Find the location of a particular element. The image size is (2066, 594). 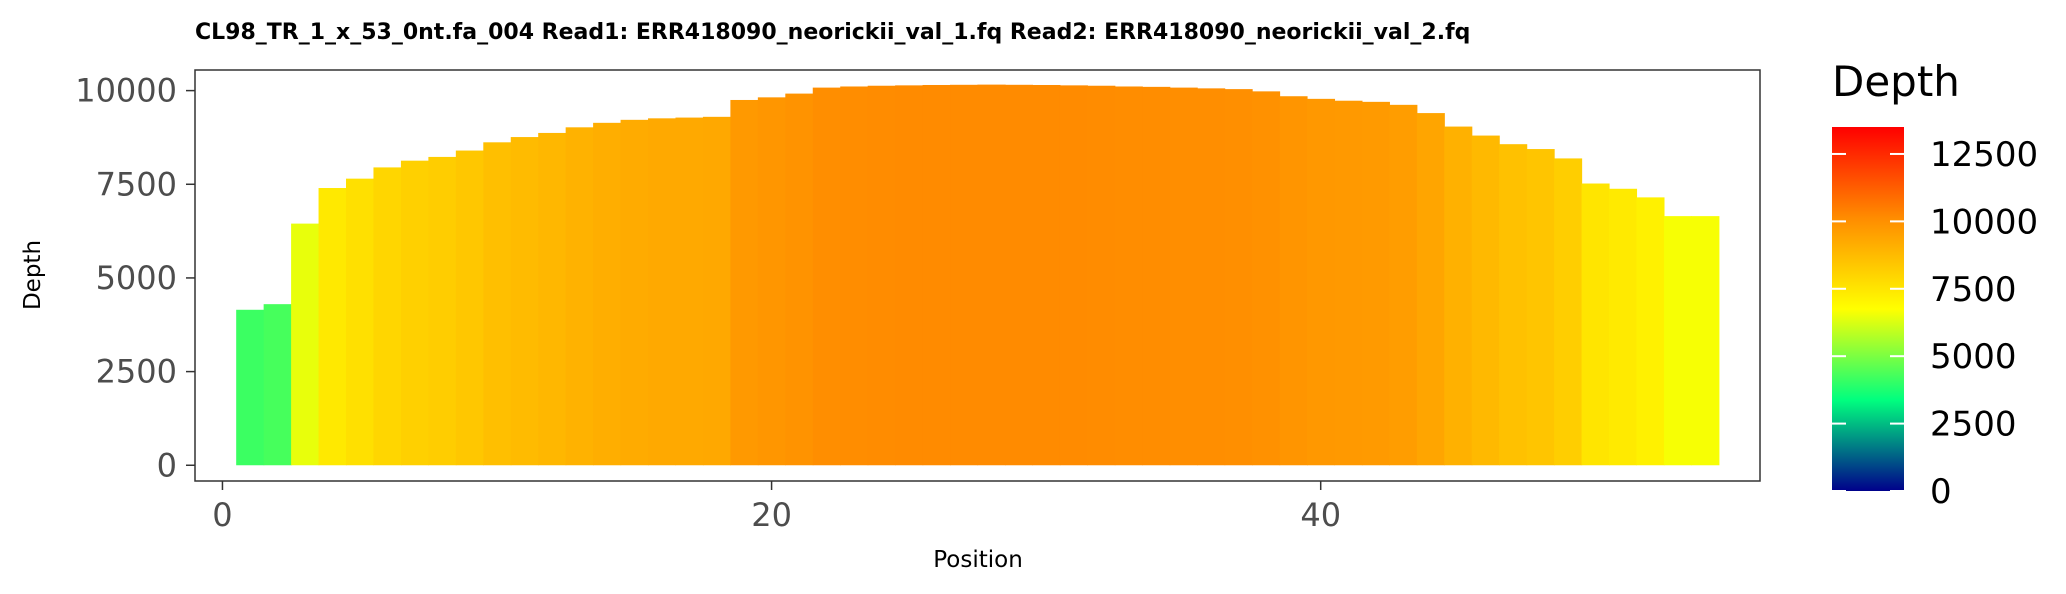

x-tick-label: 40 is located at coordinates (1320, 515).